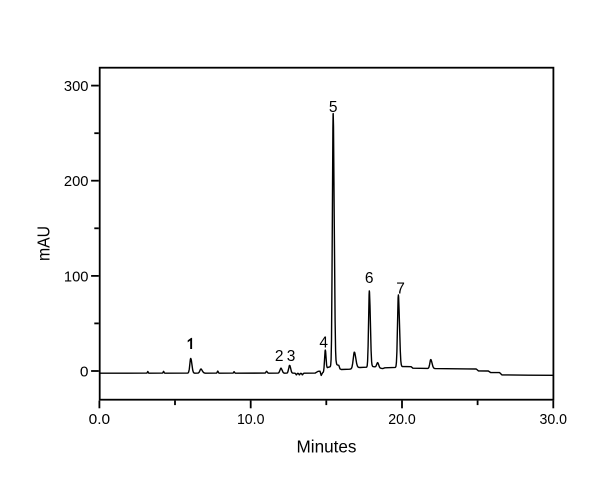  I want to click on svg-text: Minutes, so click(327, 446).